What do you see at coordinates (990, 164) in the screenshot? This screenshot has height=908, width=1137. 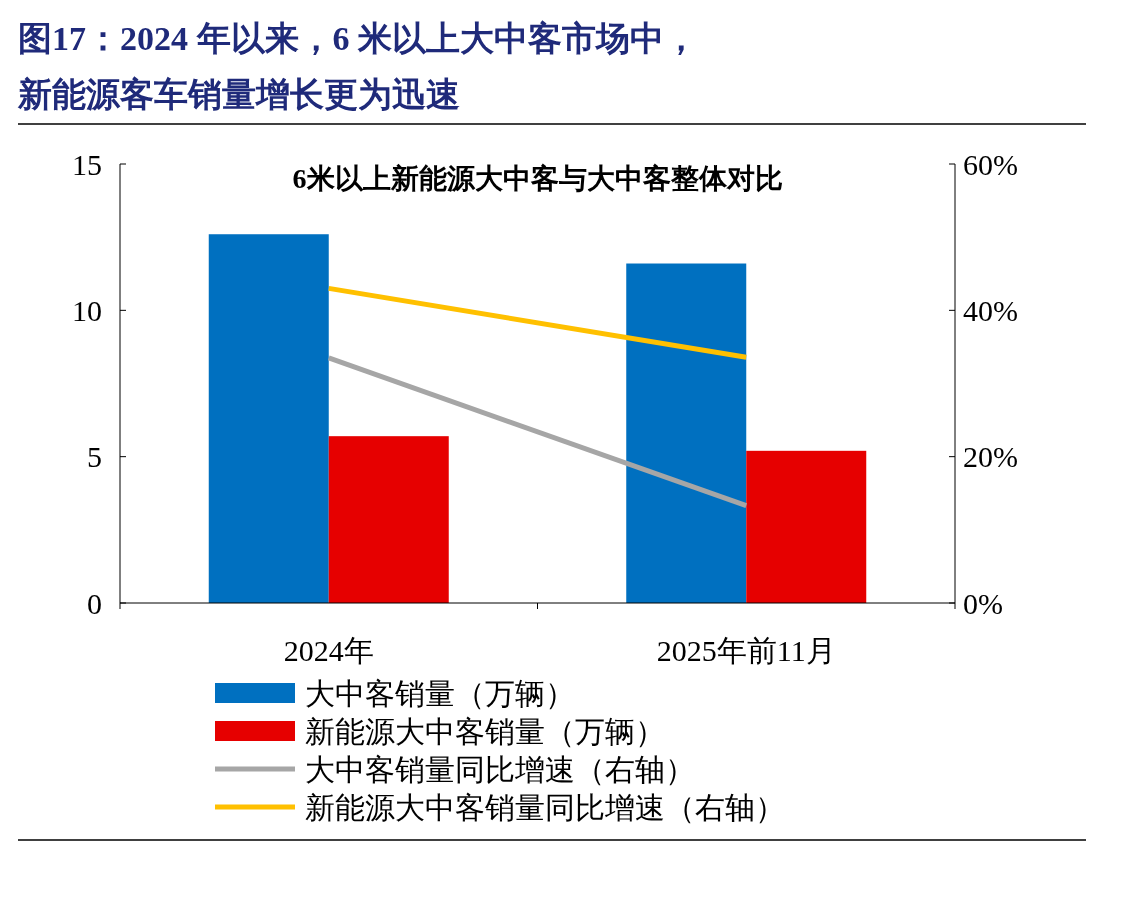 I see `y2-tick-label: 60%` at bounding box center [990, 164].